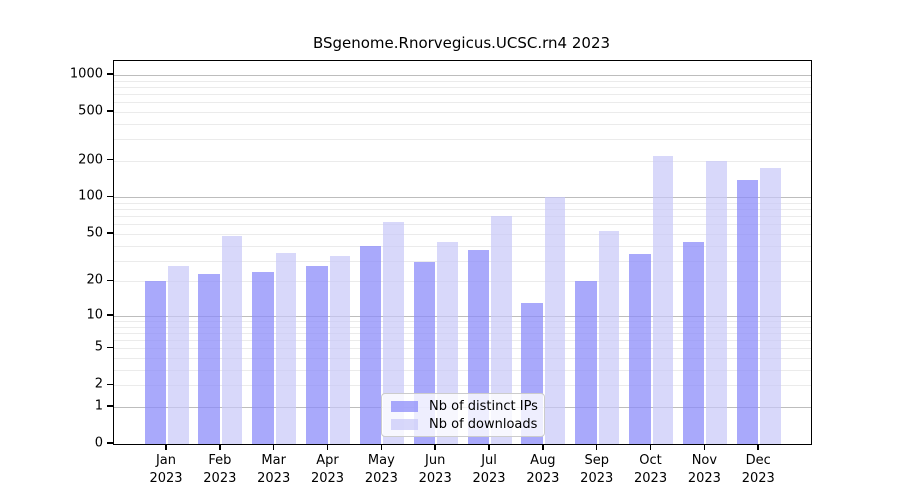 The height and width of the screenshot is (500, 900). What do you see at coordinates (489, 470) in the screenshot?
I see `x-tick-label: Jul 2023` at bounding box center [489, 470].